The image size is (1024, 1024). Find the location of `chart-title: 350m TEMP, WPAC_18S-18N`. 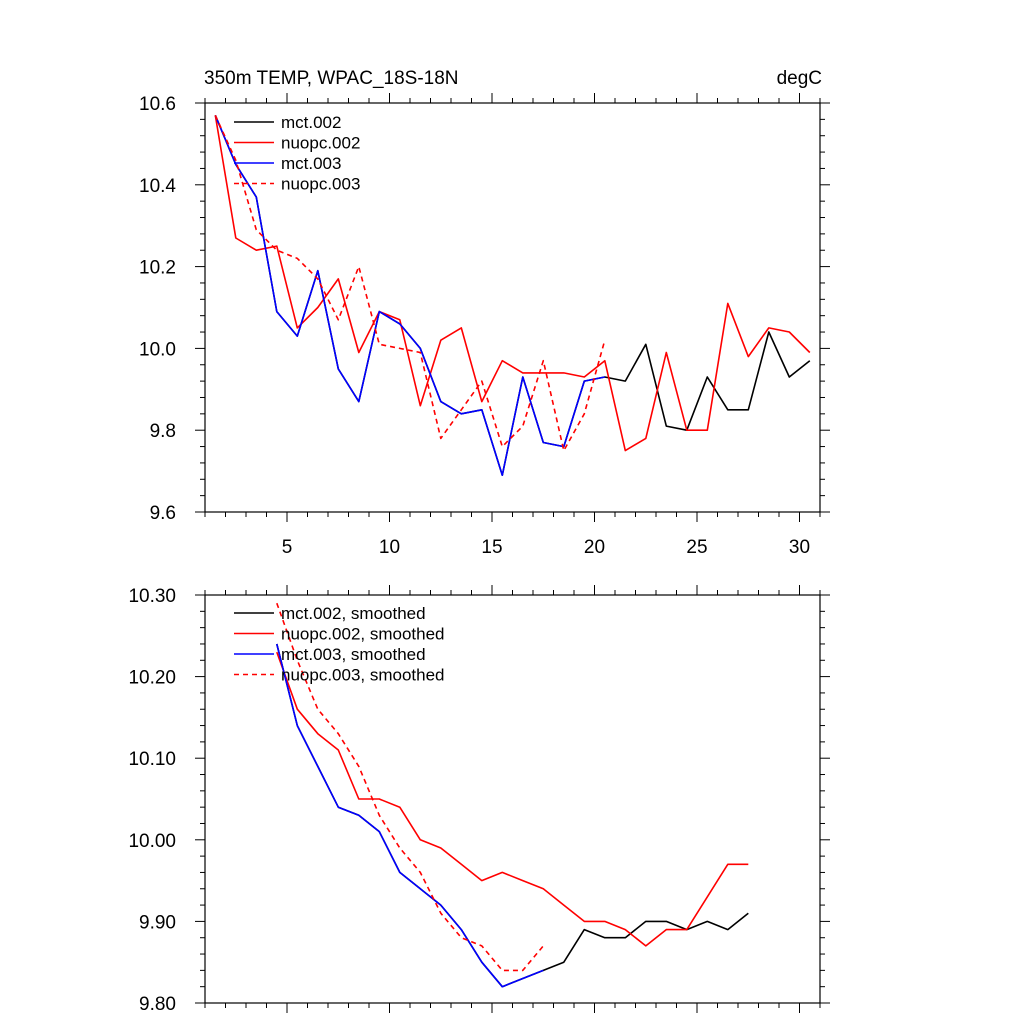

chart-title: 350m TEMP, WPAC_18S-18N is located at coordinates (331, 78).